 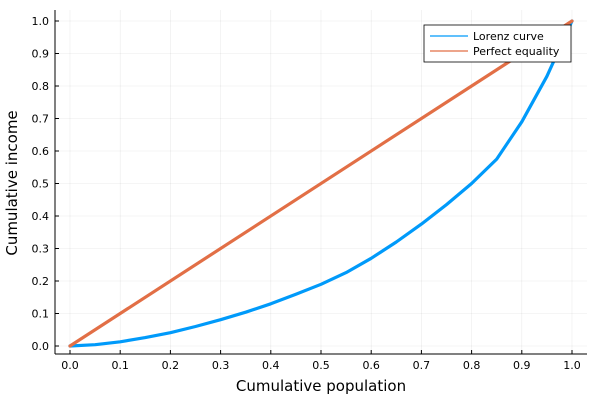 What do you see at coordinates (41, 314) in the screenshot?
I see `y-tick-label: 0.1` at bounding box center [41, 314].